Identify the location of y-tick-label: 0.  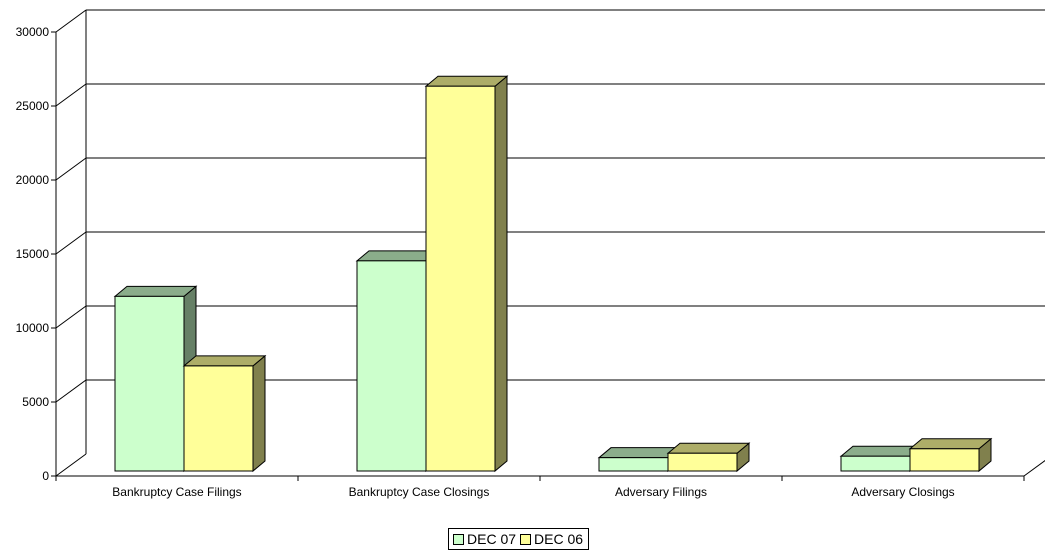
(45, 476).